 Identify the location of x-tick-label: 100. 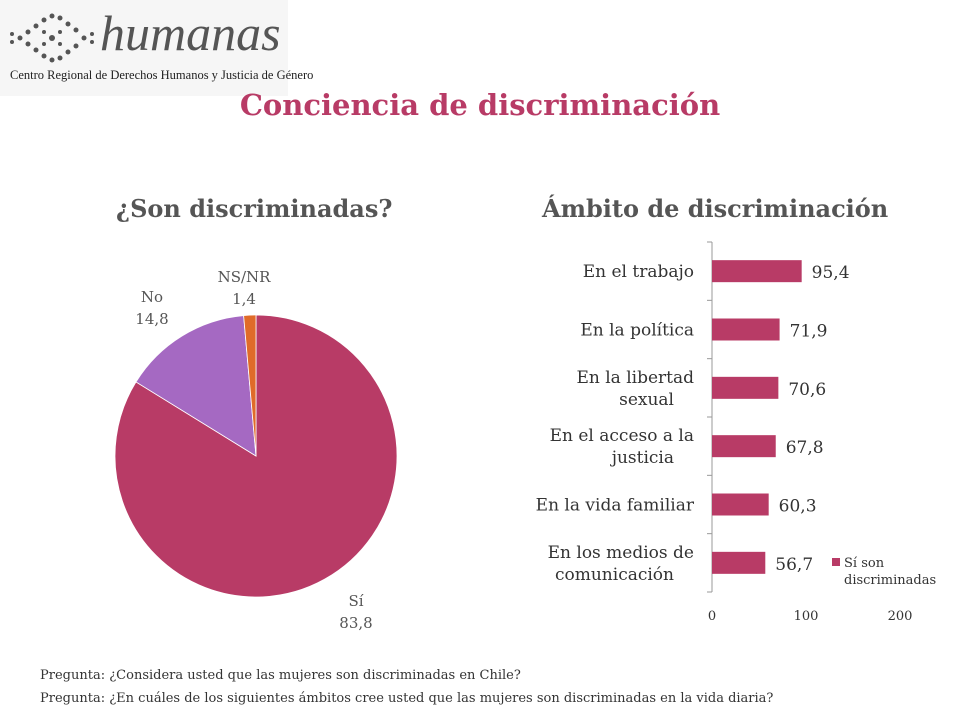
(806, 616).